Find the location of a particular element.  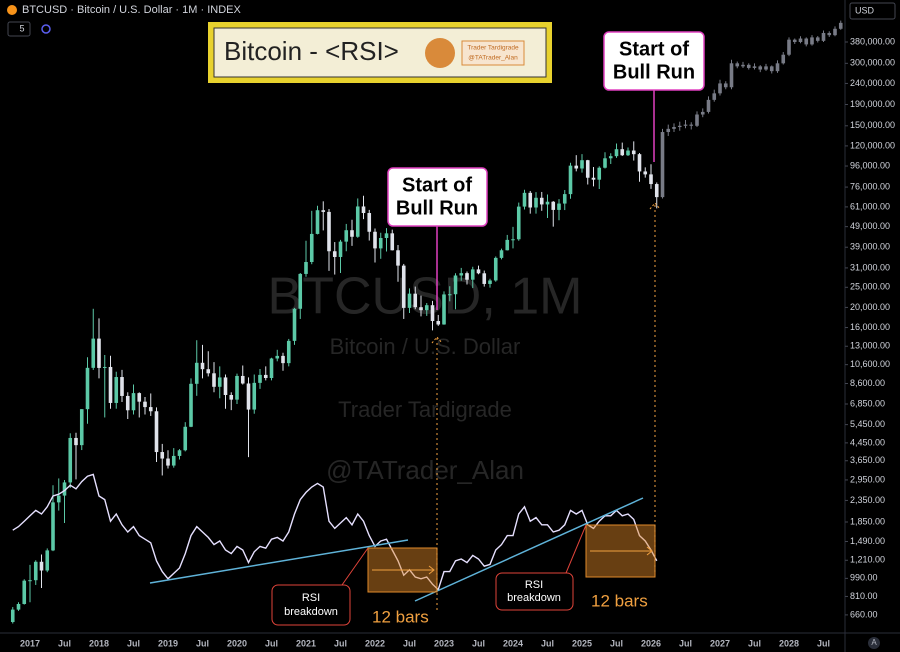

currency-label: USD is located at coordinates (865, 10).